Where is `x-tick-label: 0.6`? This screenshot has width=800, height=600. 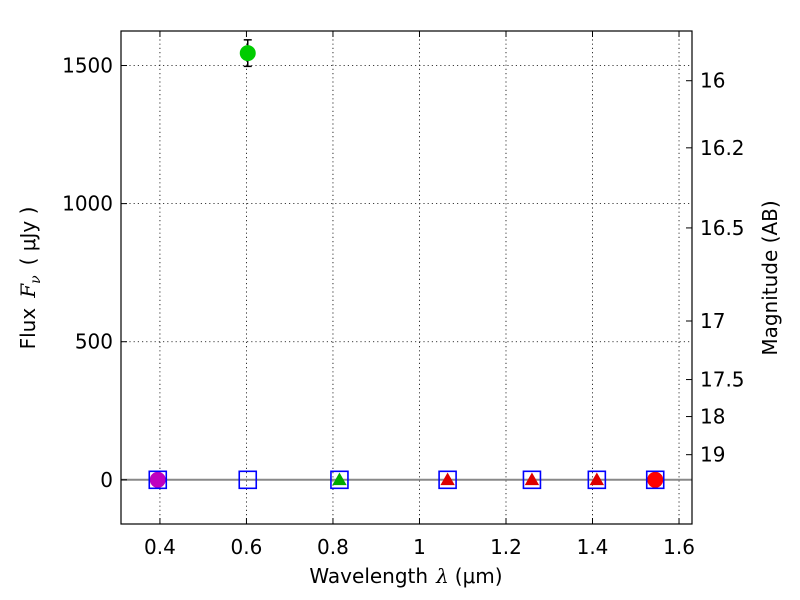 x-tick-label: 0.6 is located at coordinates (247, 547).